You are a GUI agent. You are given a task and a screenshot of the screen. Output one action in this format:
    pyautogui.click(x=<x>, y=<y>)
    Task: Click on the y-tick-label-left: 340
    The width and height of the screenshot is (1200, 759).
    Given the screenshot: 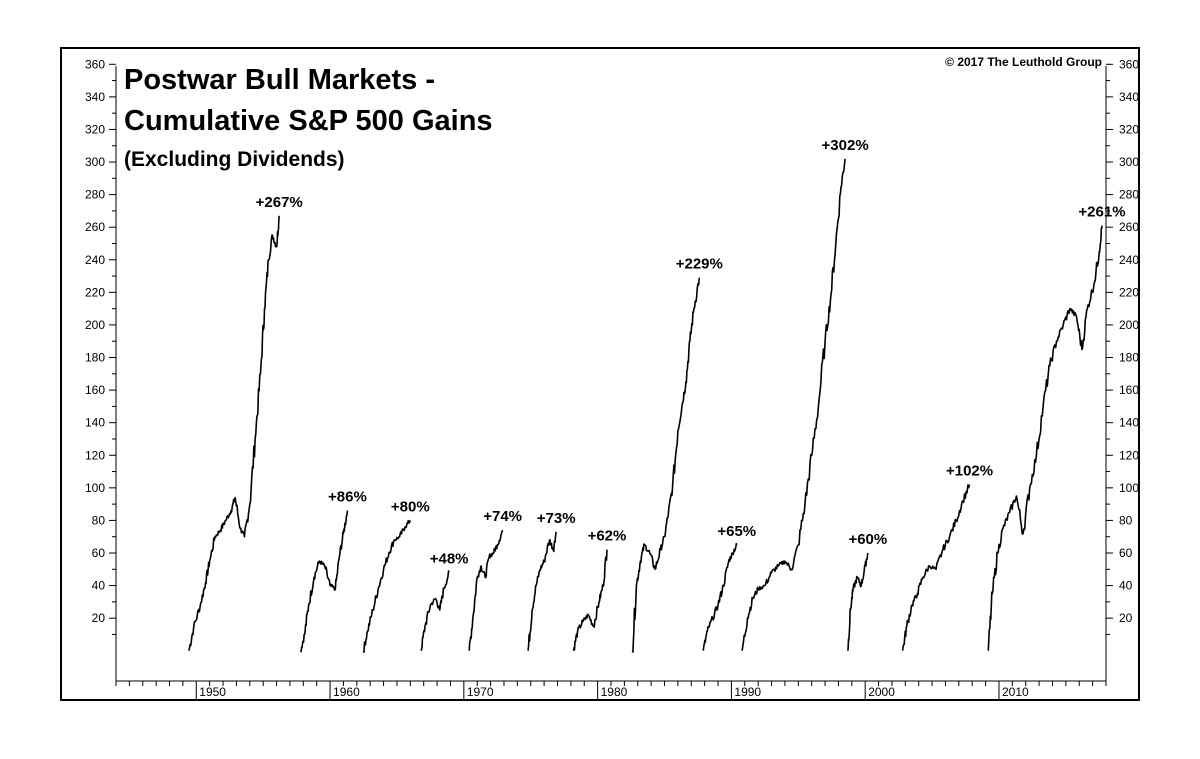 What is the action you would take?
    pyautogui.click(x=95, y=97)
    